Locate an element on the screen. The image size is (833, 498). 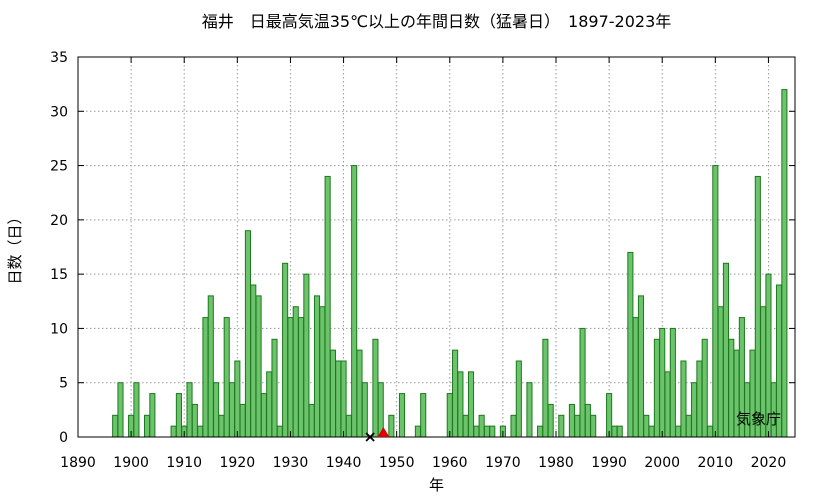
y-tick-label: 5 is located at coordinates (63, 384).